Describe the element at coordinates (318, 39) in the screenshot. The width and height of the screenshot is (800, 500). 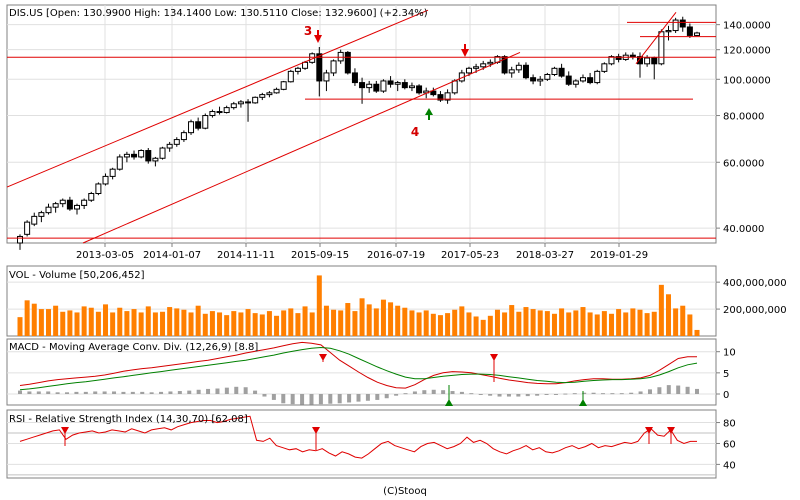
I see `down-arrow-marker` at that location.